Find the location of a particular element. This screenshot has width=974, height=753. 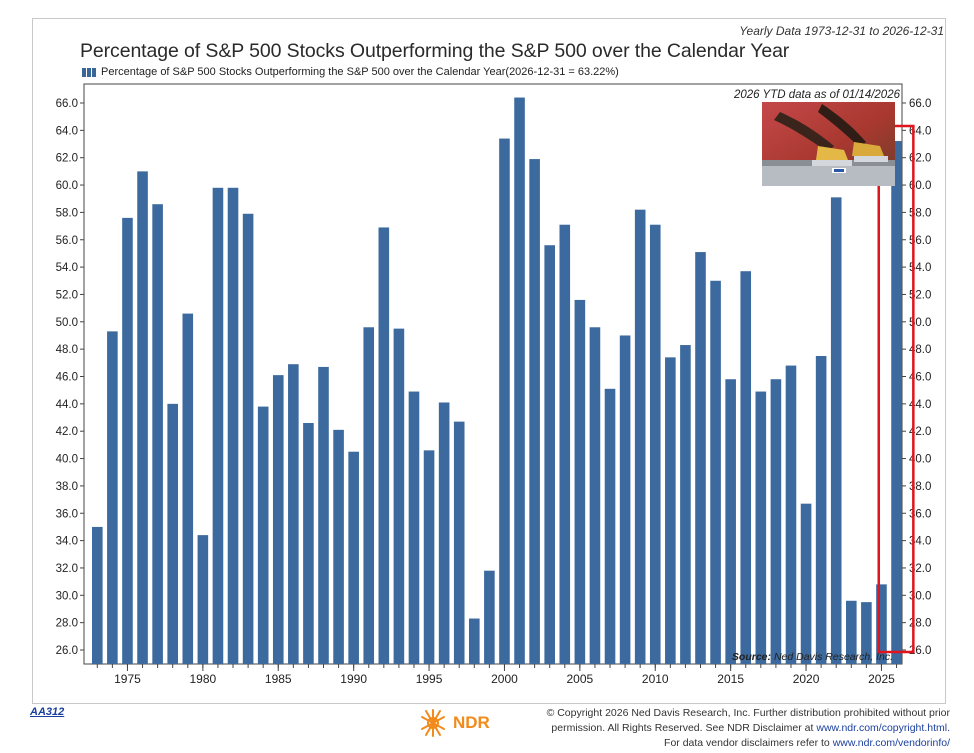

source-label: Source: is located at coordinates (753, 657).